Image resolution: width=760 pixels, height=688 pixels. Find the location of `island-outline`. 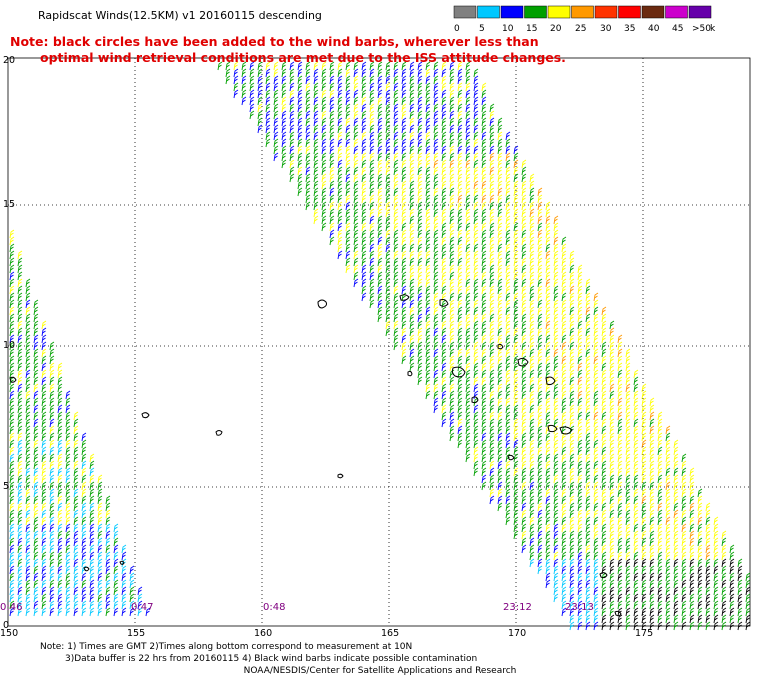

island-outline is located at coordinates (122, 562).